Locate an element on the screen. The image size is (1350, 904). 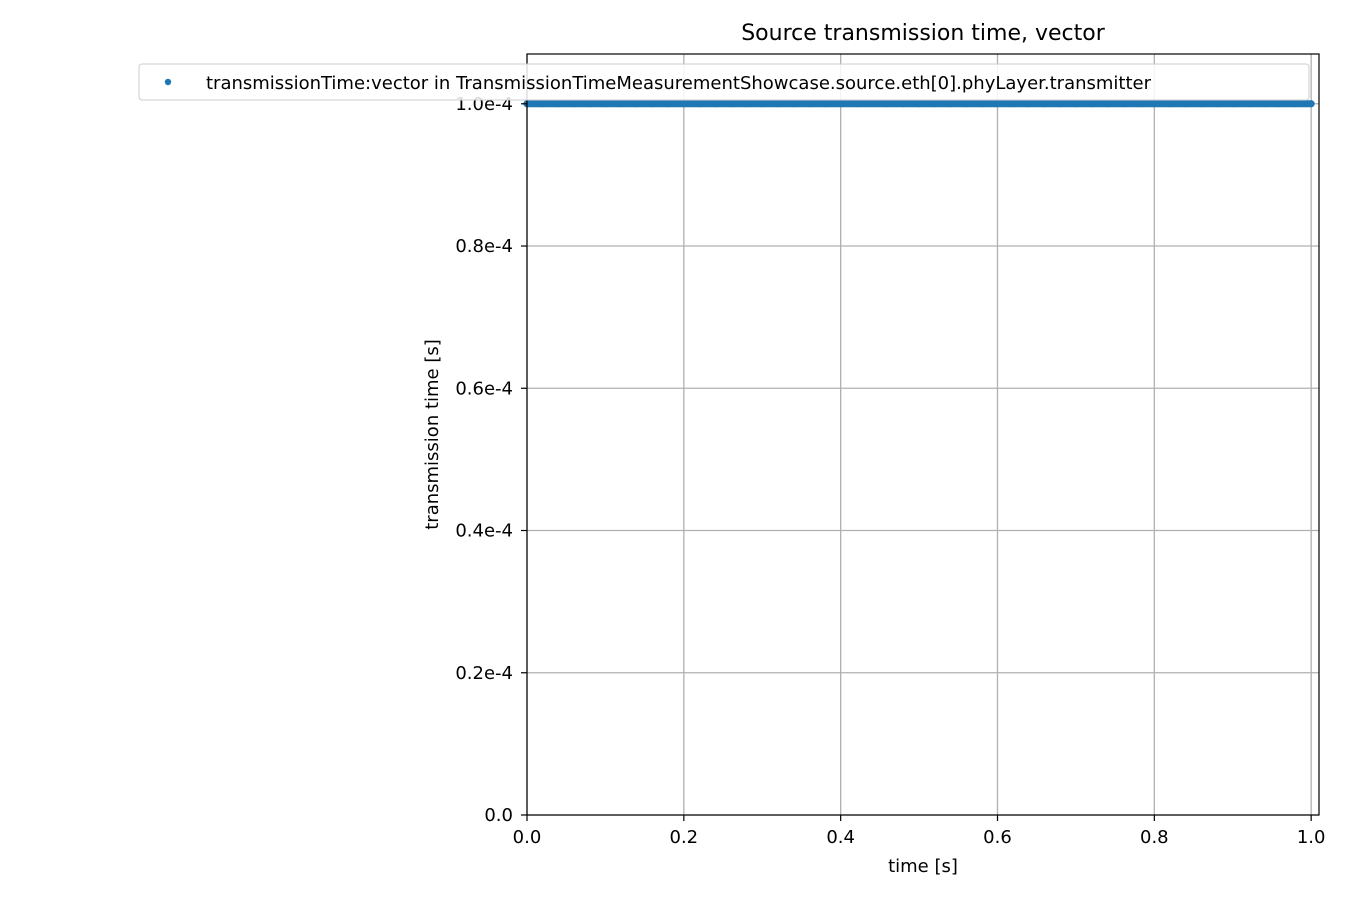
x-tick-label: 1.0 is located at coordinates (1311, 837).